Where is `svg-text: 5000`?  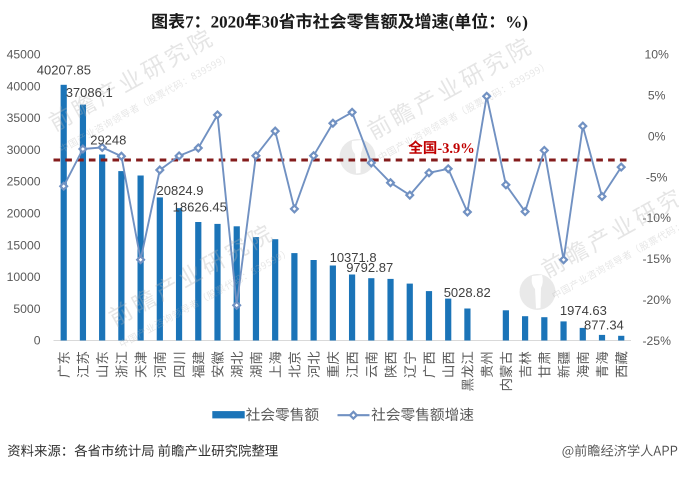
svg-text: 5000 is located at coordinates (26, 309).